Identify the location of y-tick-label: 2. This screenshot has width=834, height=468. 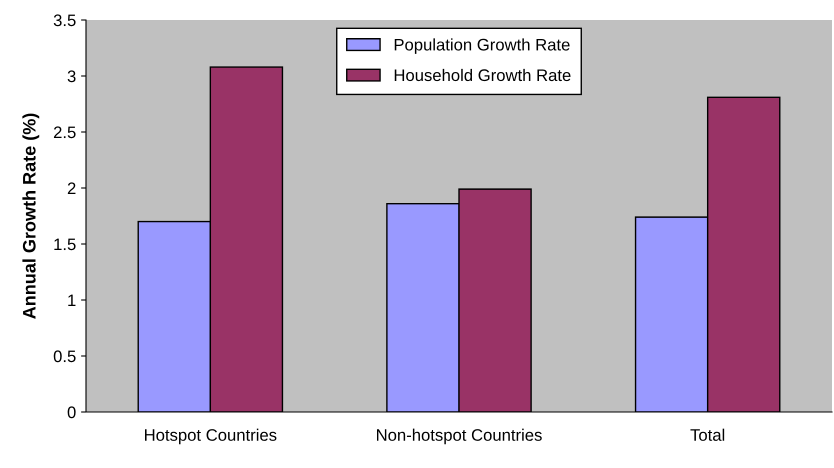
(72, 188).